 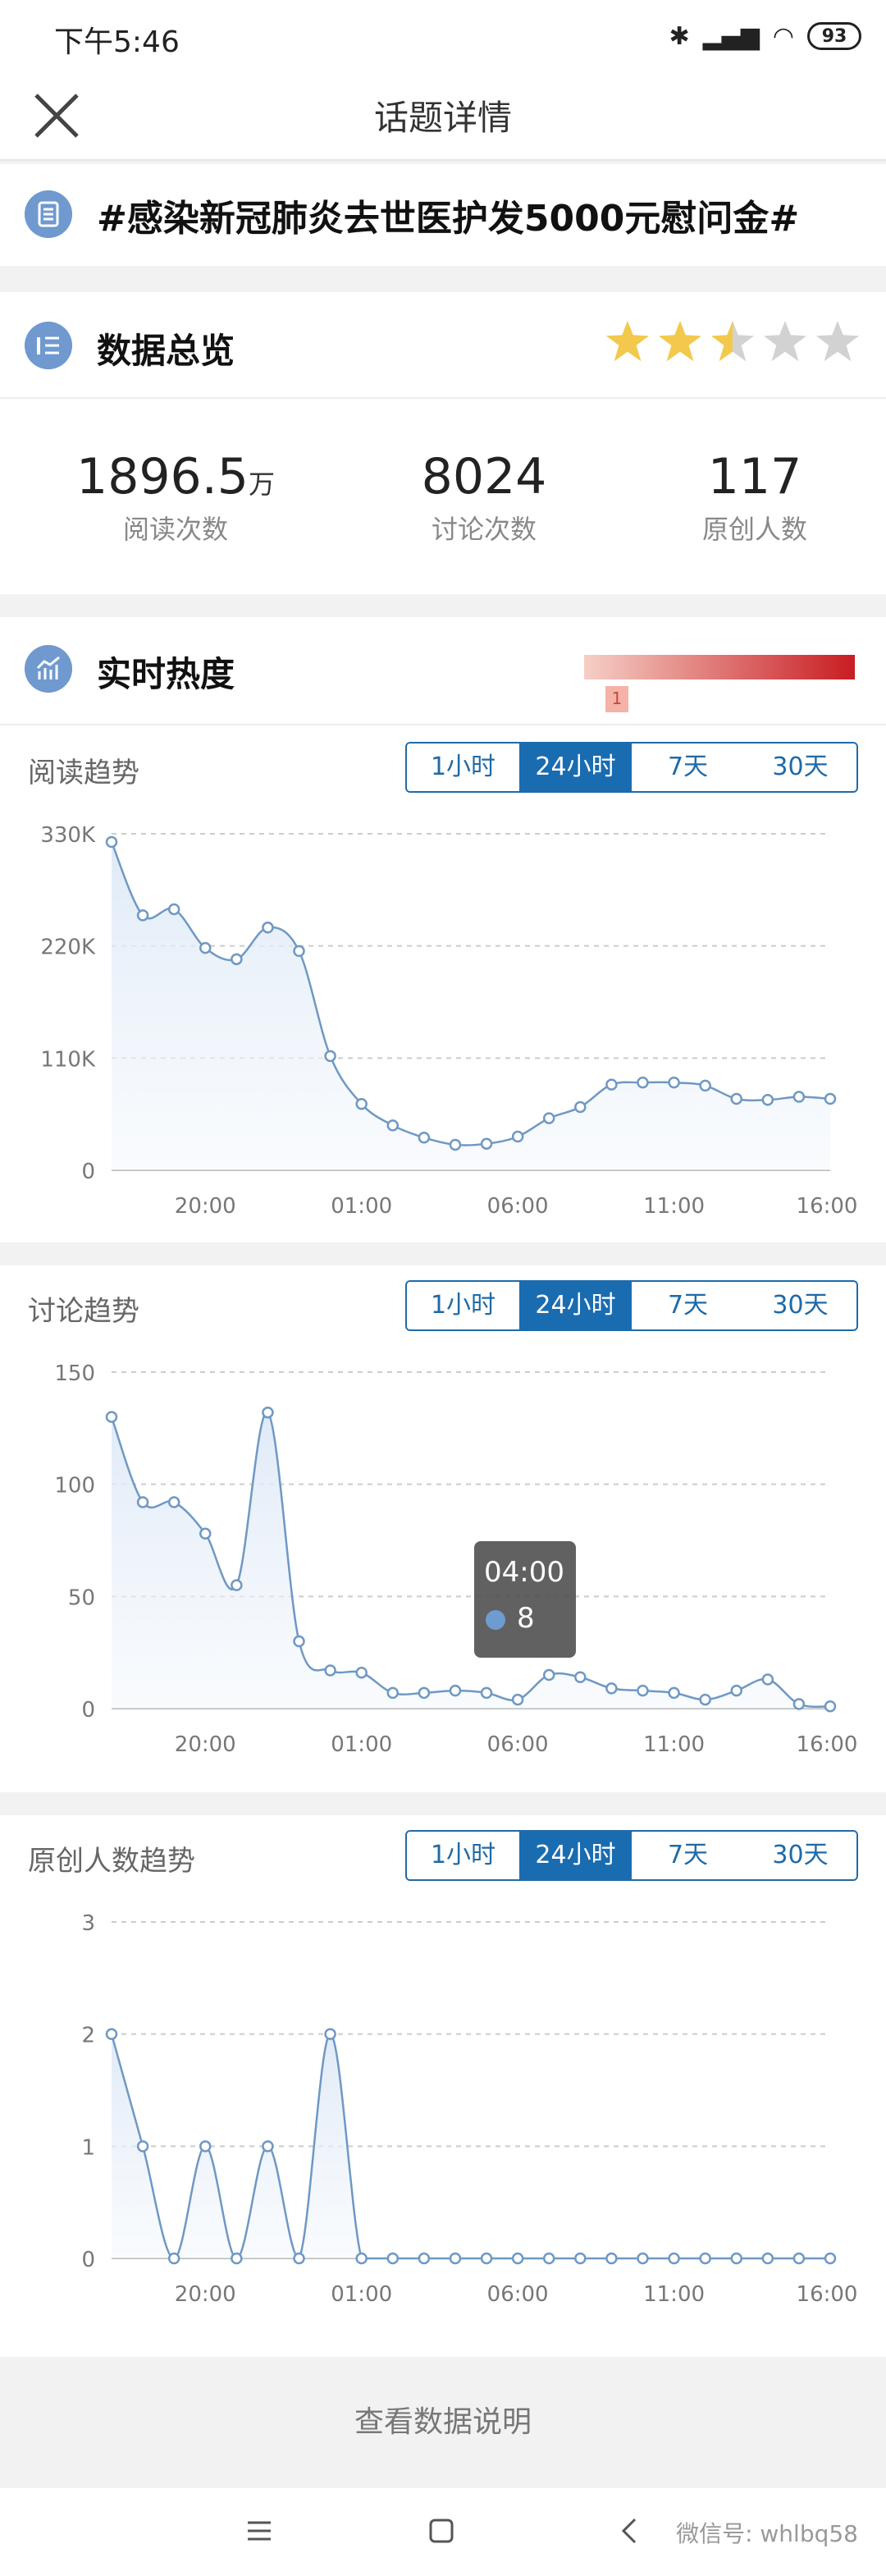 I want to click on chart-title: 讨论趋势, so click(x=84, y=1311).